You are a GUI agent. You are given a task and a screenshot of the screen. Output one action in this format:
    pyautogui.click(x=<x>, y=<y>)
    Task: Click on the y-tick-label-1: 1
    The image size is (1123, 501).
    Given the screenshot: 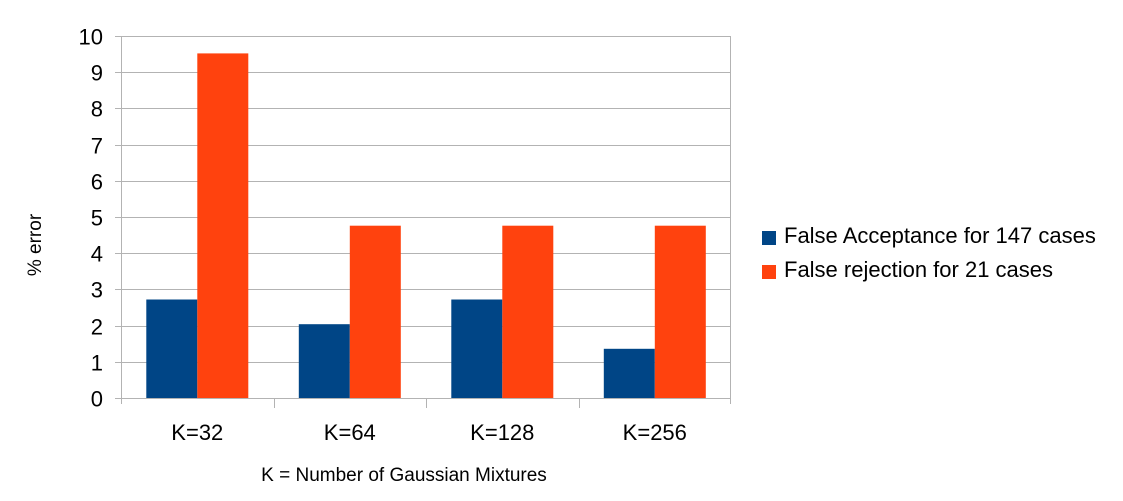 What is the action you would take?
    pyautogui.click(x=97, y=363)
    